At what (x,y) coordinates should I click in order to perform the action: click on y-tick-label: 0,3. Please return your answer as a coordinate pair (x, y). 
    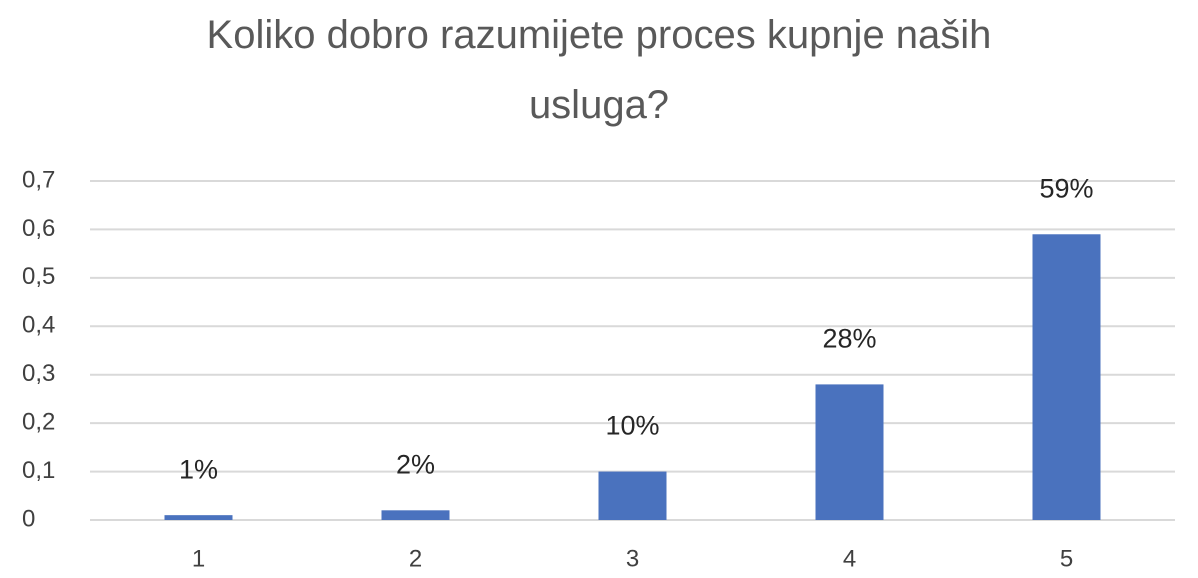
    Looking at the image, I should click on (38, 373).